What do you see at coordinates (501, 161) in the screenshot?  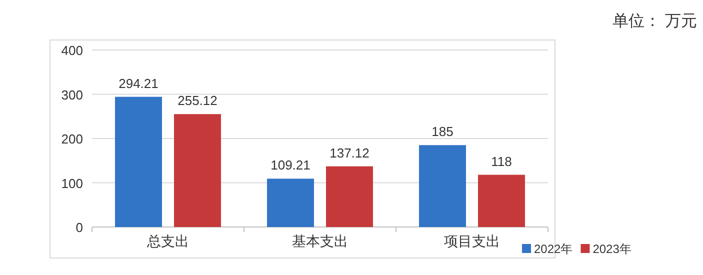 I see `data-label: 118` at bounding box center [501, 161].